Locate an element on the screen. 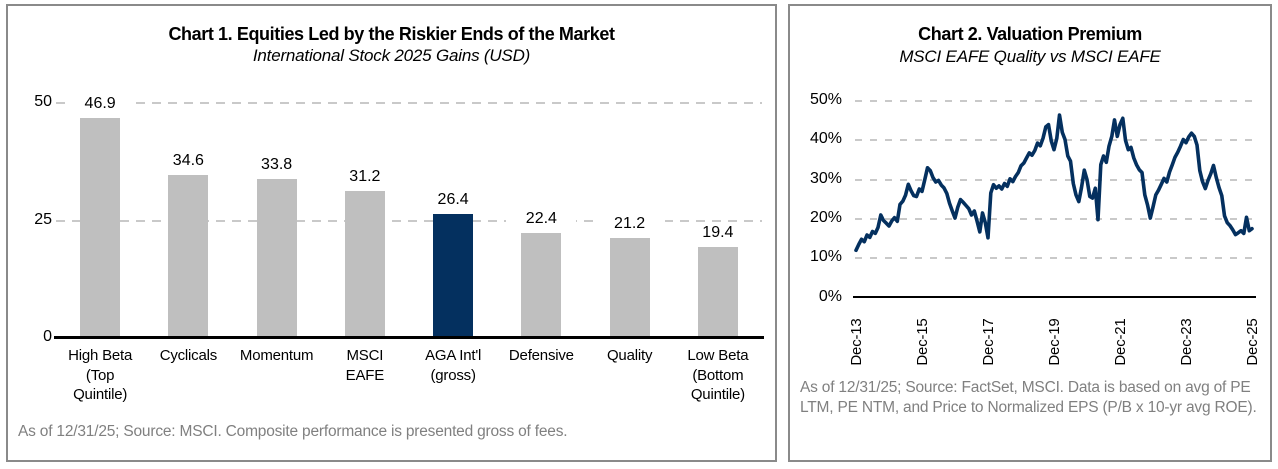  x-tick: Dec-23 is located at coordinates (1186, 342).